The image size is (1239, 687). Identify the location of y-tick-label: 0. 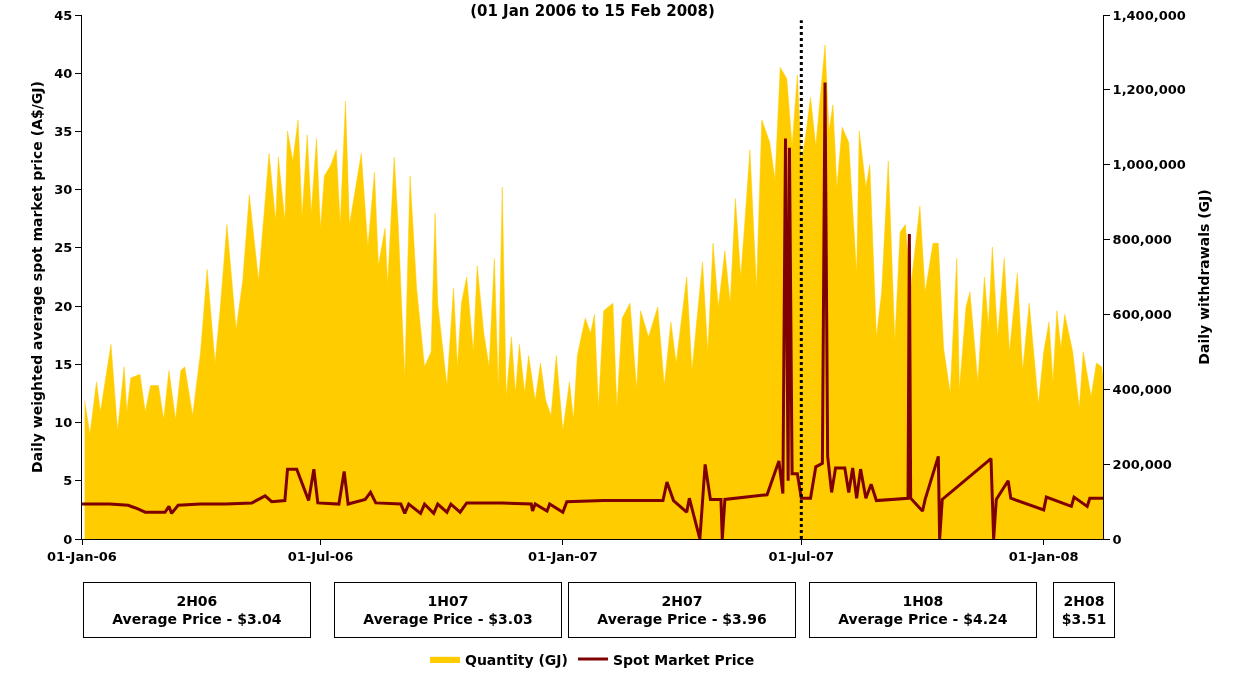
(68, 539).